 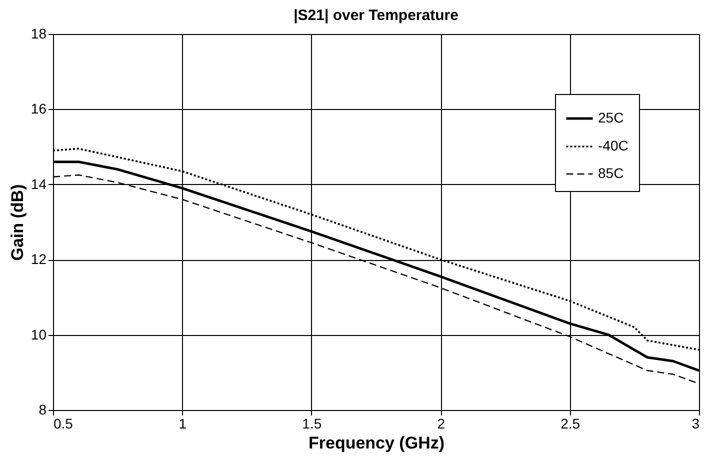 What do you see at coordinates (38, 108) in the screenshot?
I see `y-tick-label: 16` at bounding box center [38, 108].